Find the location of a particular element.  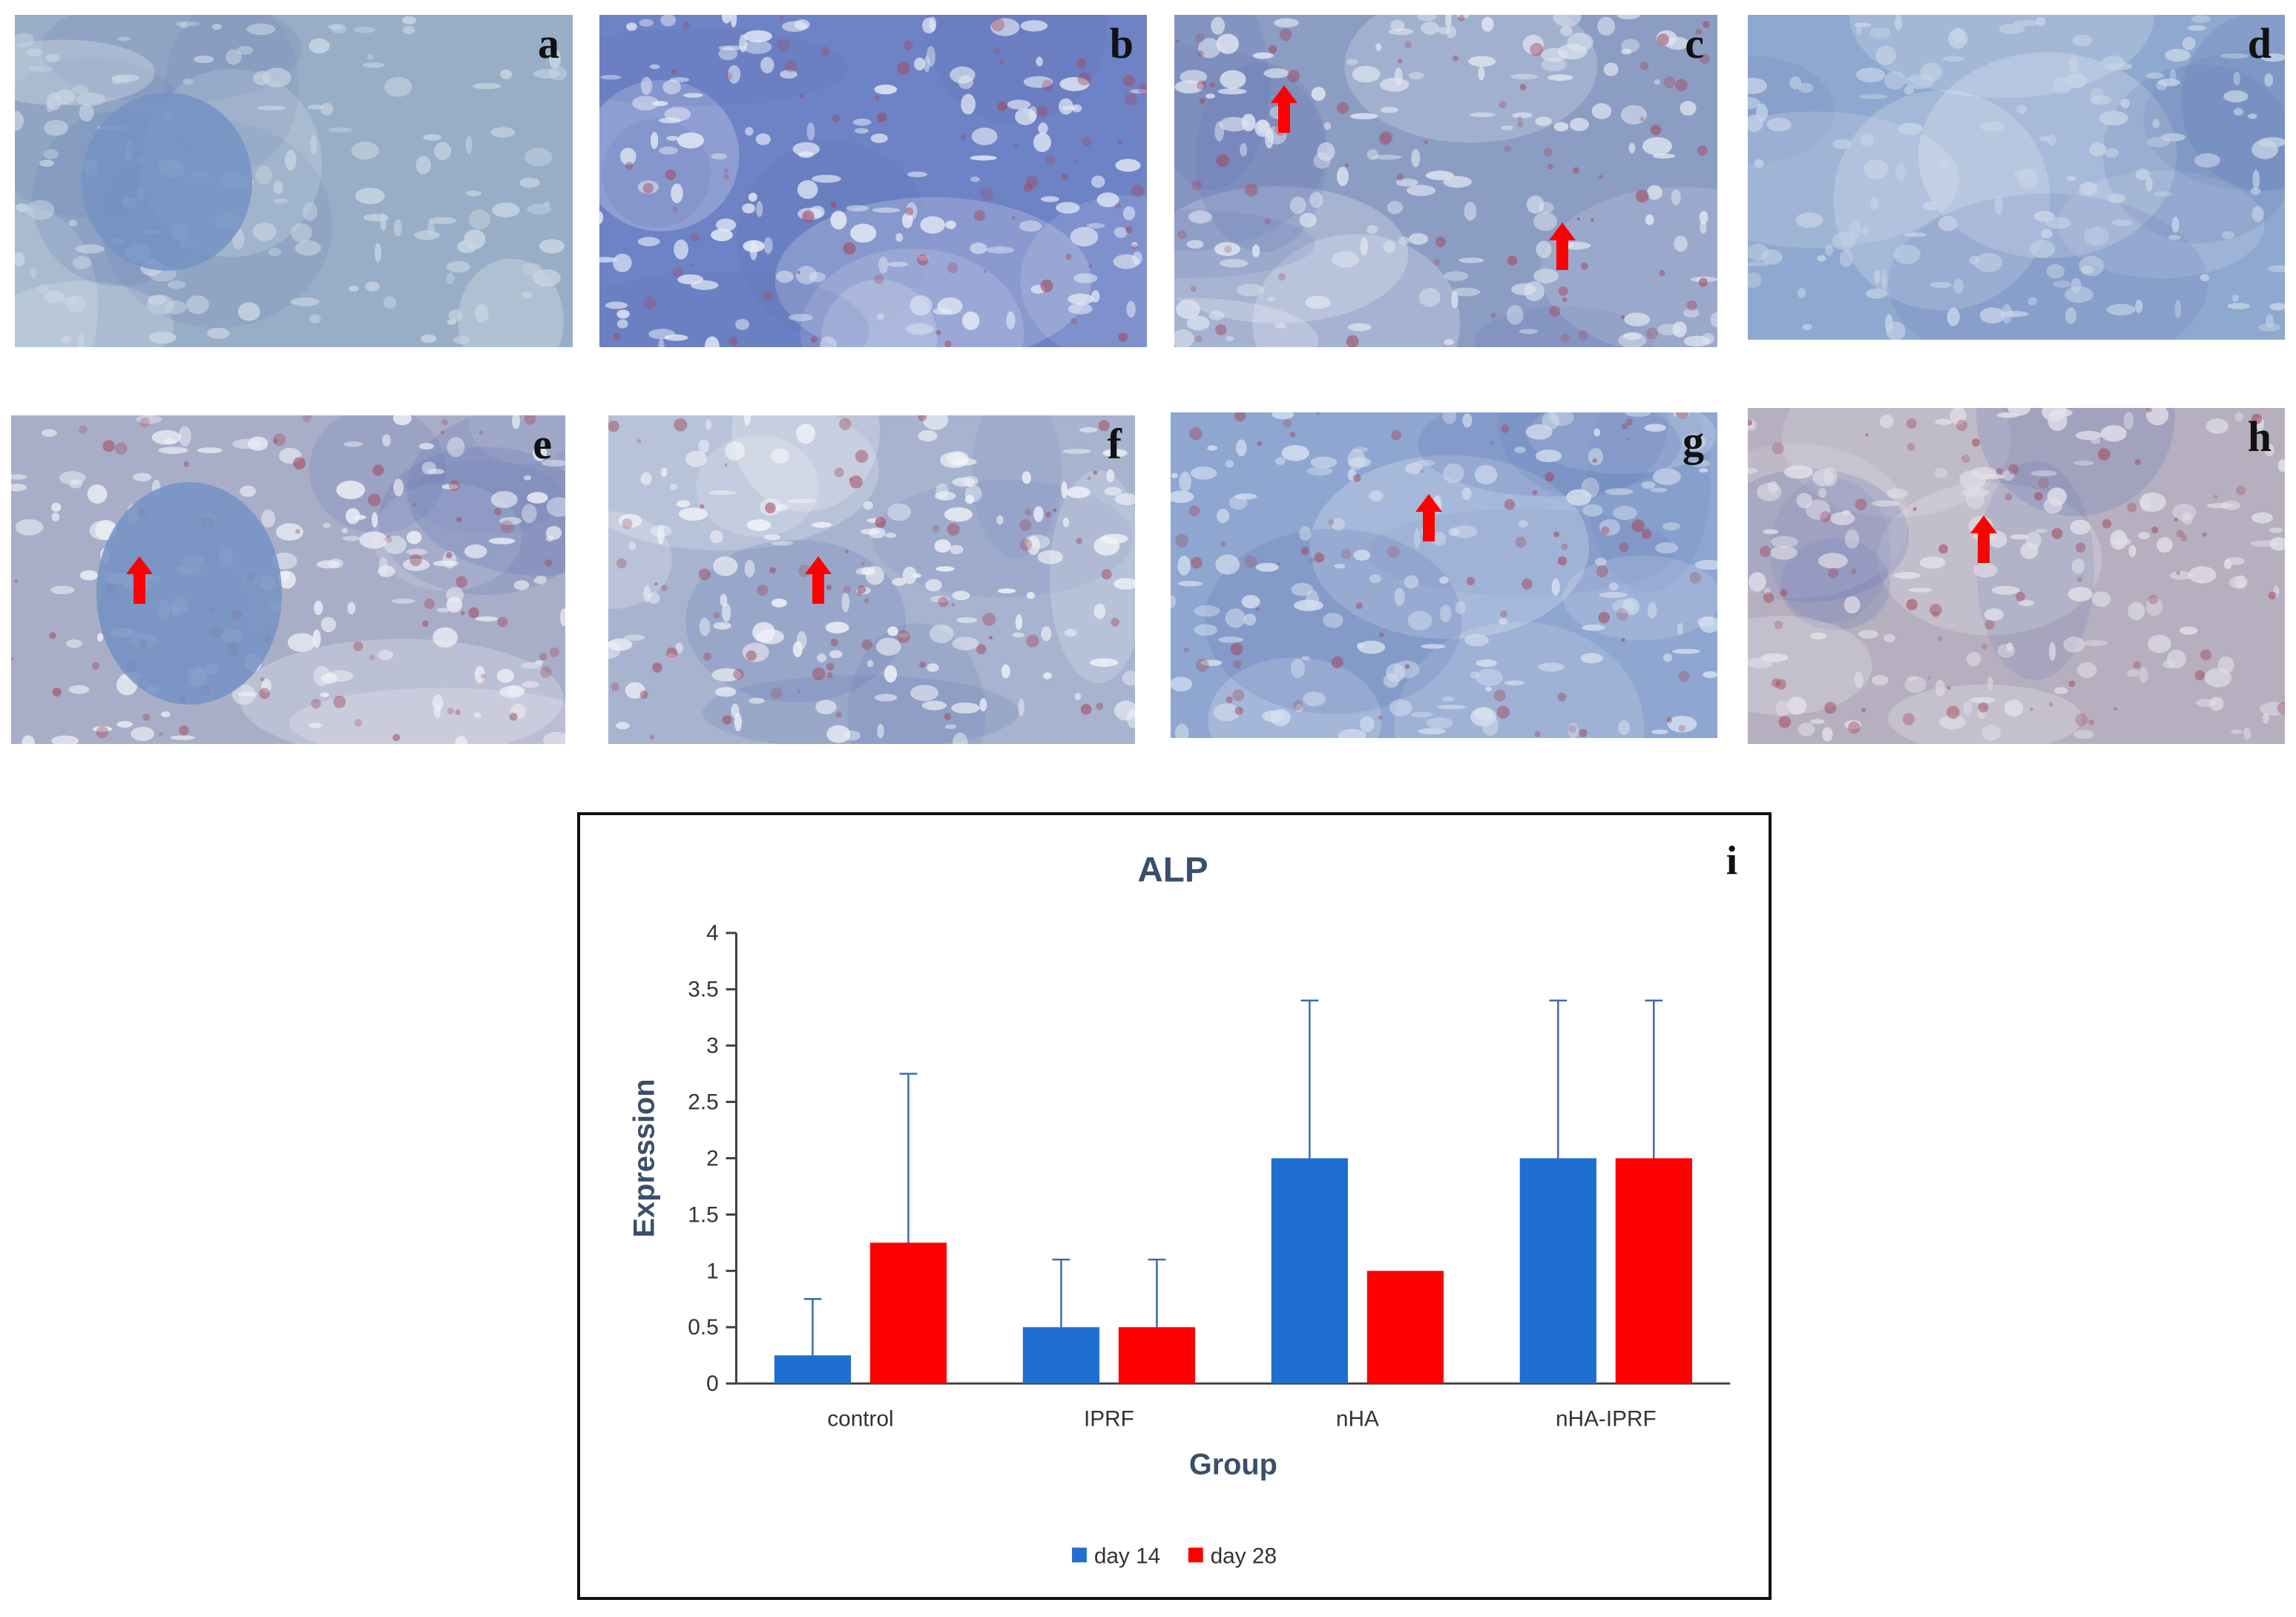

x-tick-label: IPRF is located at coordinates (1109, 1419).